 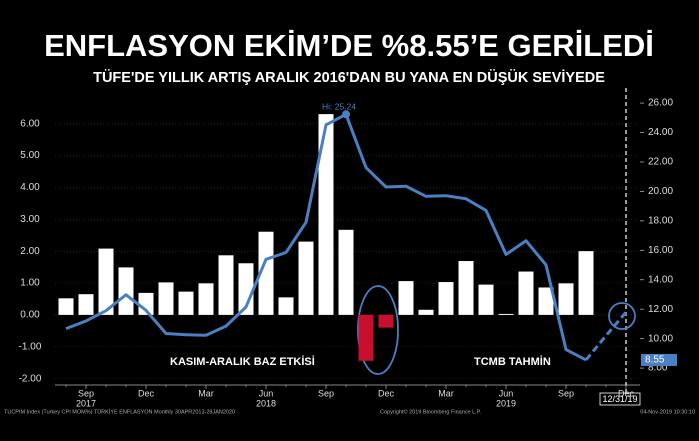 I want to click on highlight-circle, so click(x=622, y=316).